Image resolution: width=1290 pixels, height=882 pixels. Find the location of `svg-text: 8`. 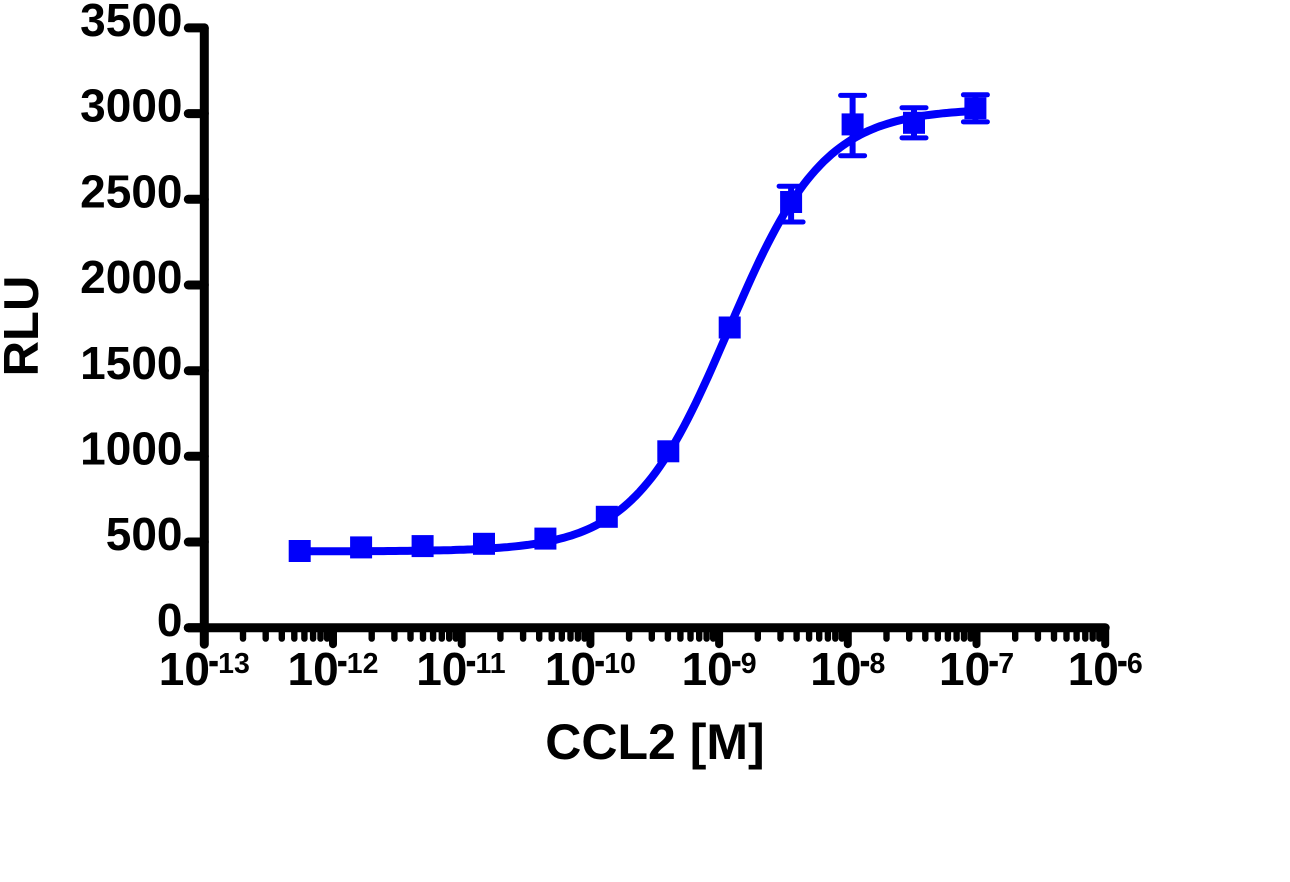

svg-text: 8 is located at coordinates (878, 664).